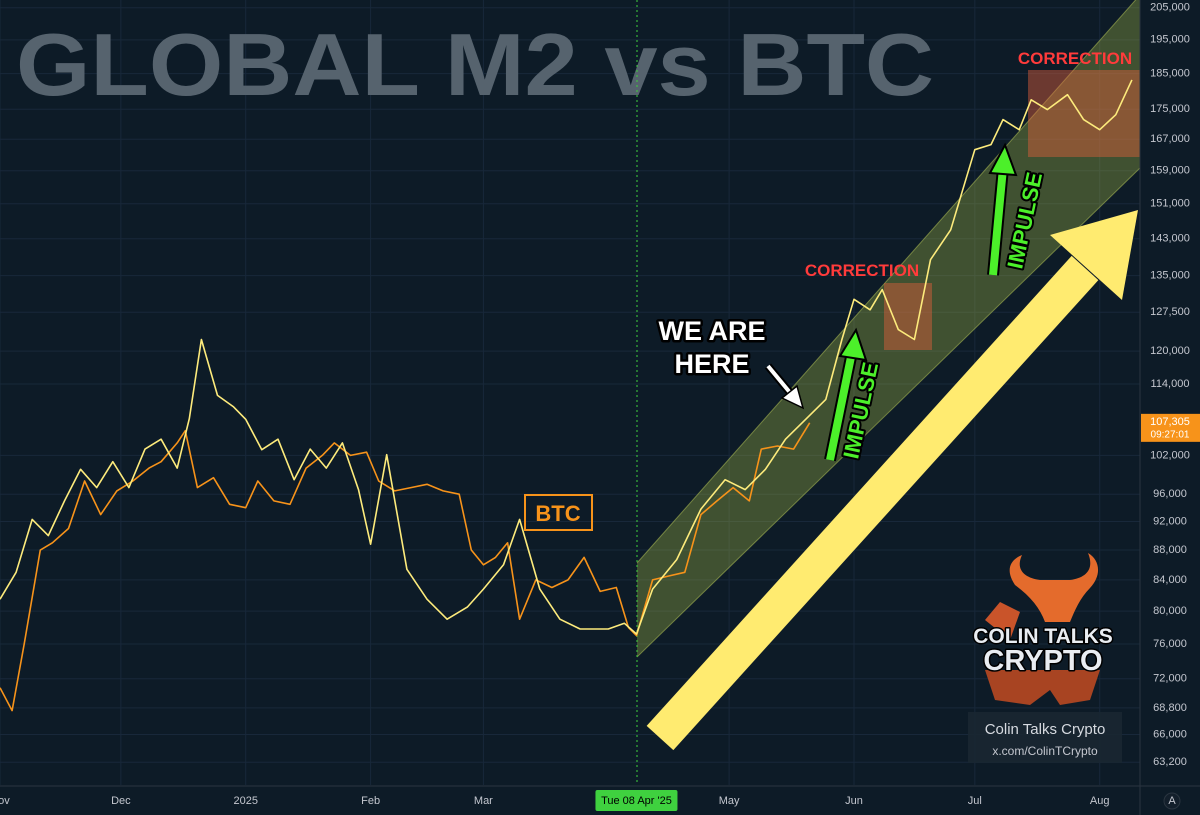 The height and width of the screenshot is (815, 1200). What do you see at coordinates (711, 364) in the screenshot?
I see `we-are-here-label: HERE` at bounding box center [711, 364].